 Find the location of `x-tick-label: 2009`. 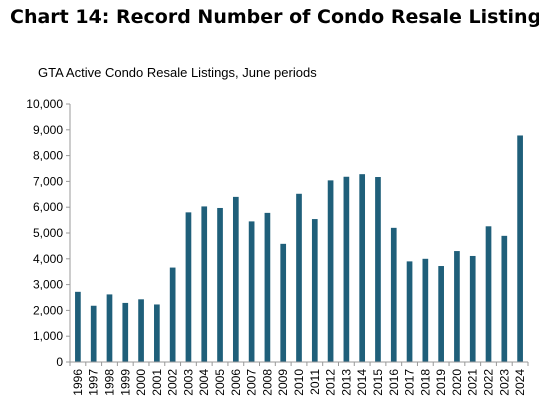

x-tick-label: 2009 is located at coordinates (283, 382).